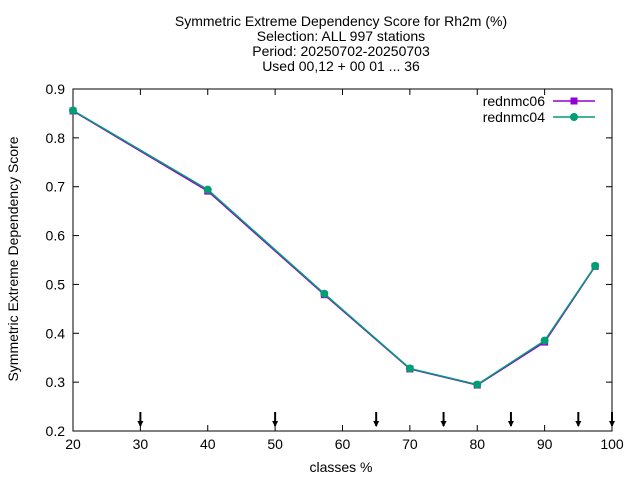 The width and height of the screenshot is (640, 480). I want to click on x-tick-label: 50, so click(275, 444).